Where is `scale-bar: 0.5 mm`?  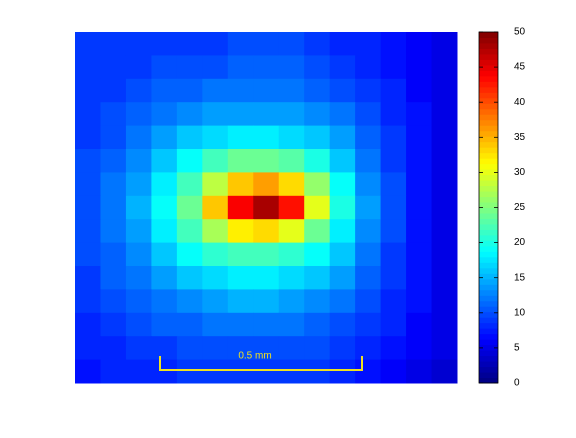 scale-bar: 0.5 mm is located at coordinates (261, 361).